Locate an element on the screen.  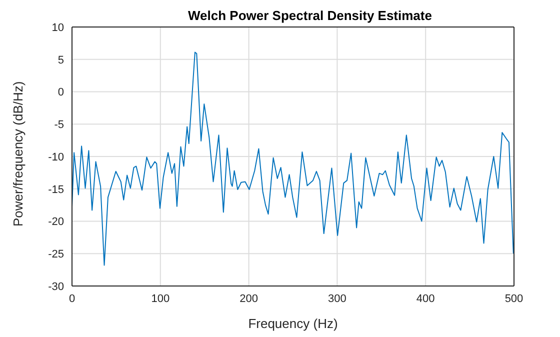
x-tick-label: 500 is located at coordinates (514, 298).